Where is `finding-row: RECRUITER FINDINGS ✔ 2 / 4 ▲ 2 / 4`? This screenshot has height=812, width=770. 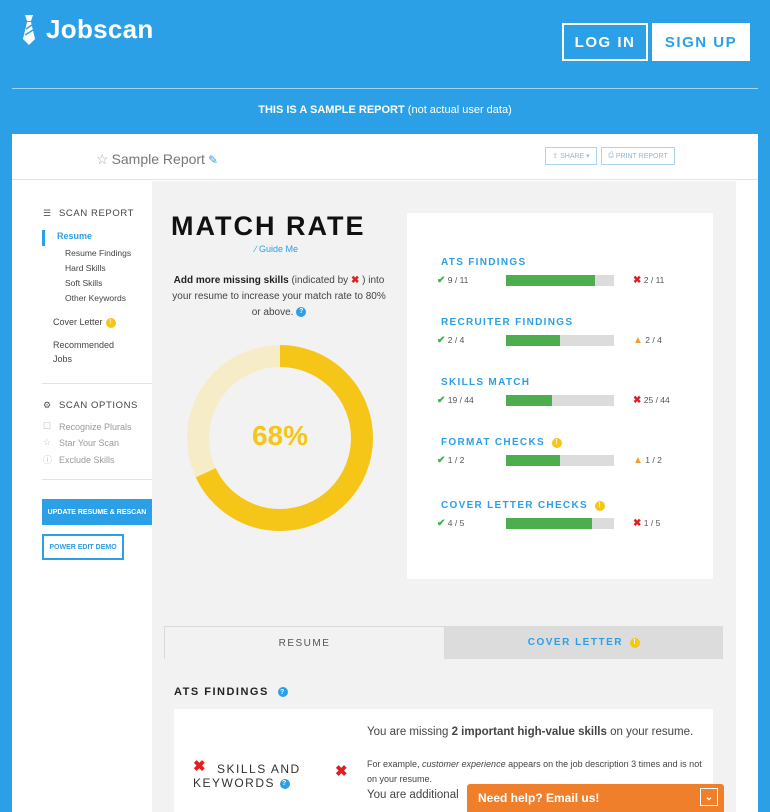
finding-row: RECRUITER FINDINGS ✔ 2 / 4 ▲ 2 / 4 is located at coordinates (560, 337).